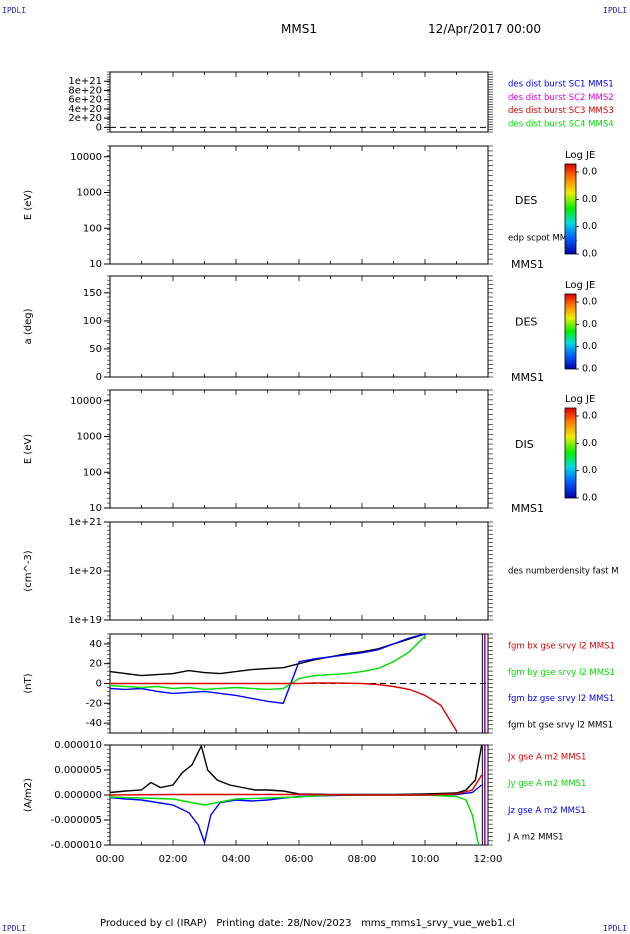  I want to click on series-group-fgm, so click(283, 682).